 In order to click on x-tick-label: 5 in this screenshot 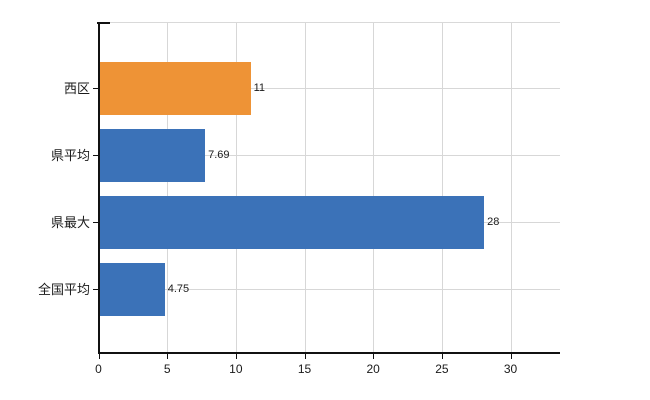, I will do `click(167, 369)`.